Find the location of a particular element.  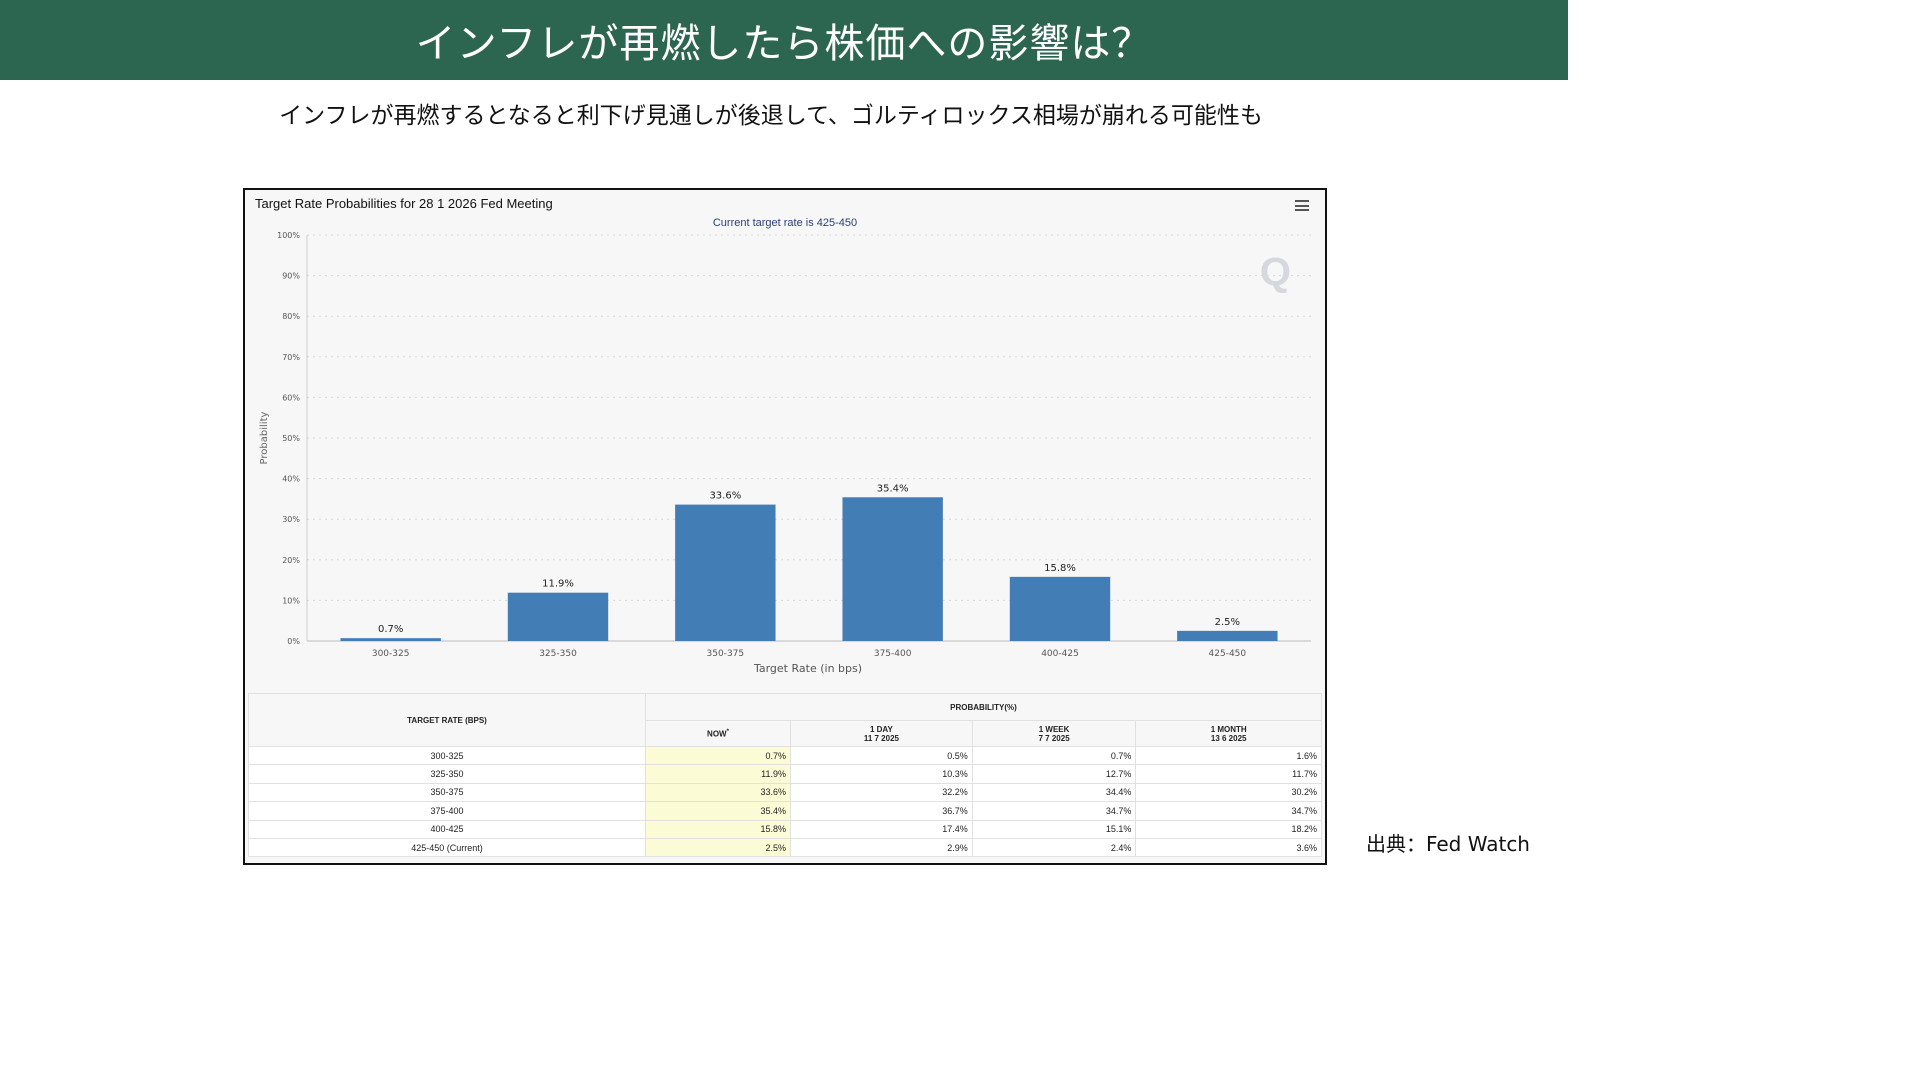

cell-month: 34.7% is located at coordinates (1228, 811).